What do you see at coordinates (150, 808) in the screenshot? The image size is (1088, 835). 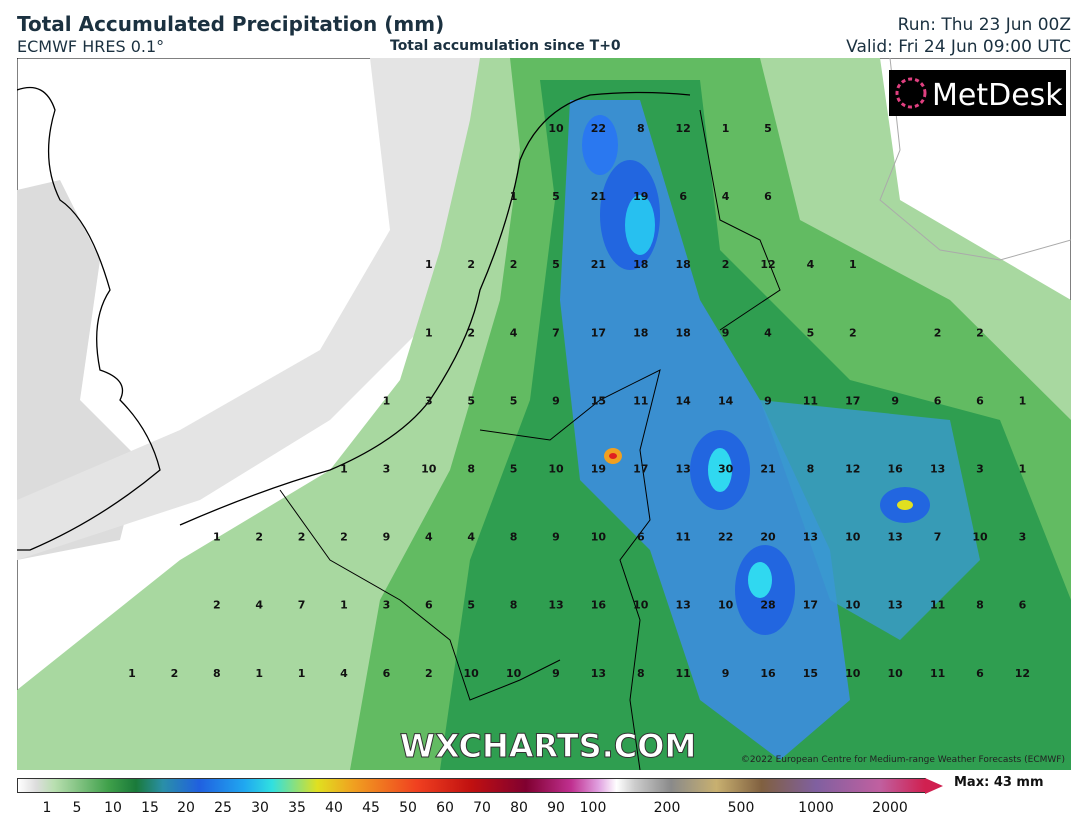 I see `colorbar-label: 15` at bounding box center [150, 808].